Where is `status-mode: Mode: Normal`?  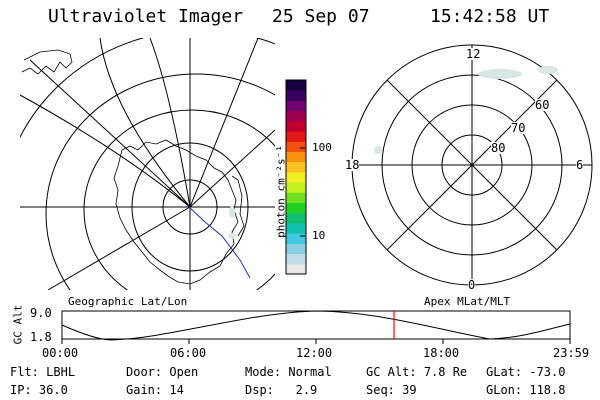 status-mode: Mode: Normal is located at coordinates (288, 372).